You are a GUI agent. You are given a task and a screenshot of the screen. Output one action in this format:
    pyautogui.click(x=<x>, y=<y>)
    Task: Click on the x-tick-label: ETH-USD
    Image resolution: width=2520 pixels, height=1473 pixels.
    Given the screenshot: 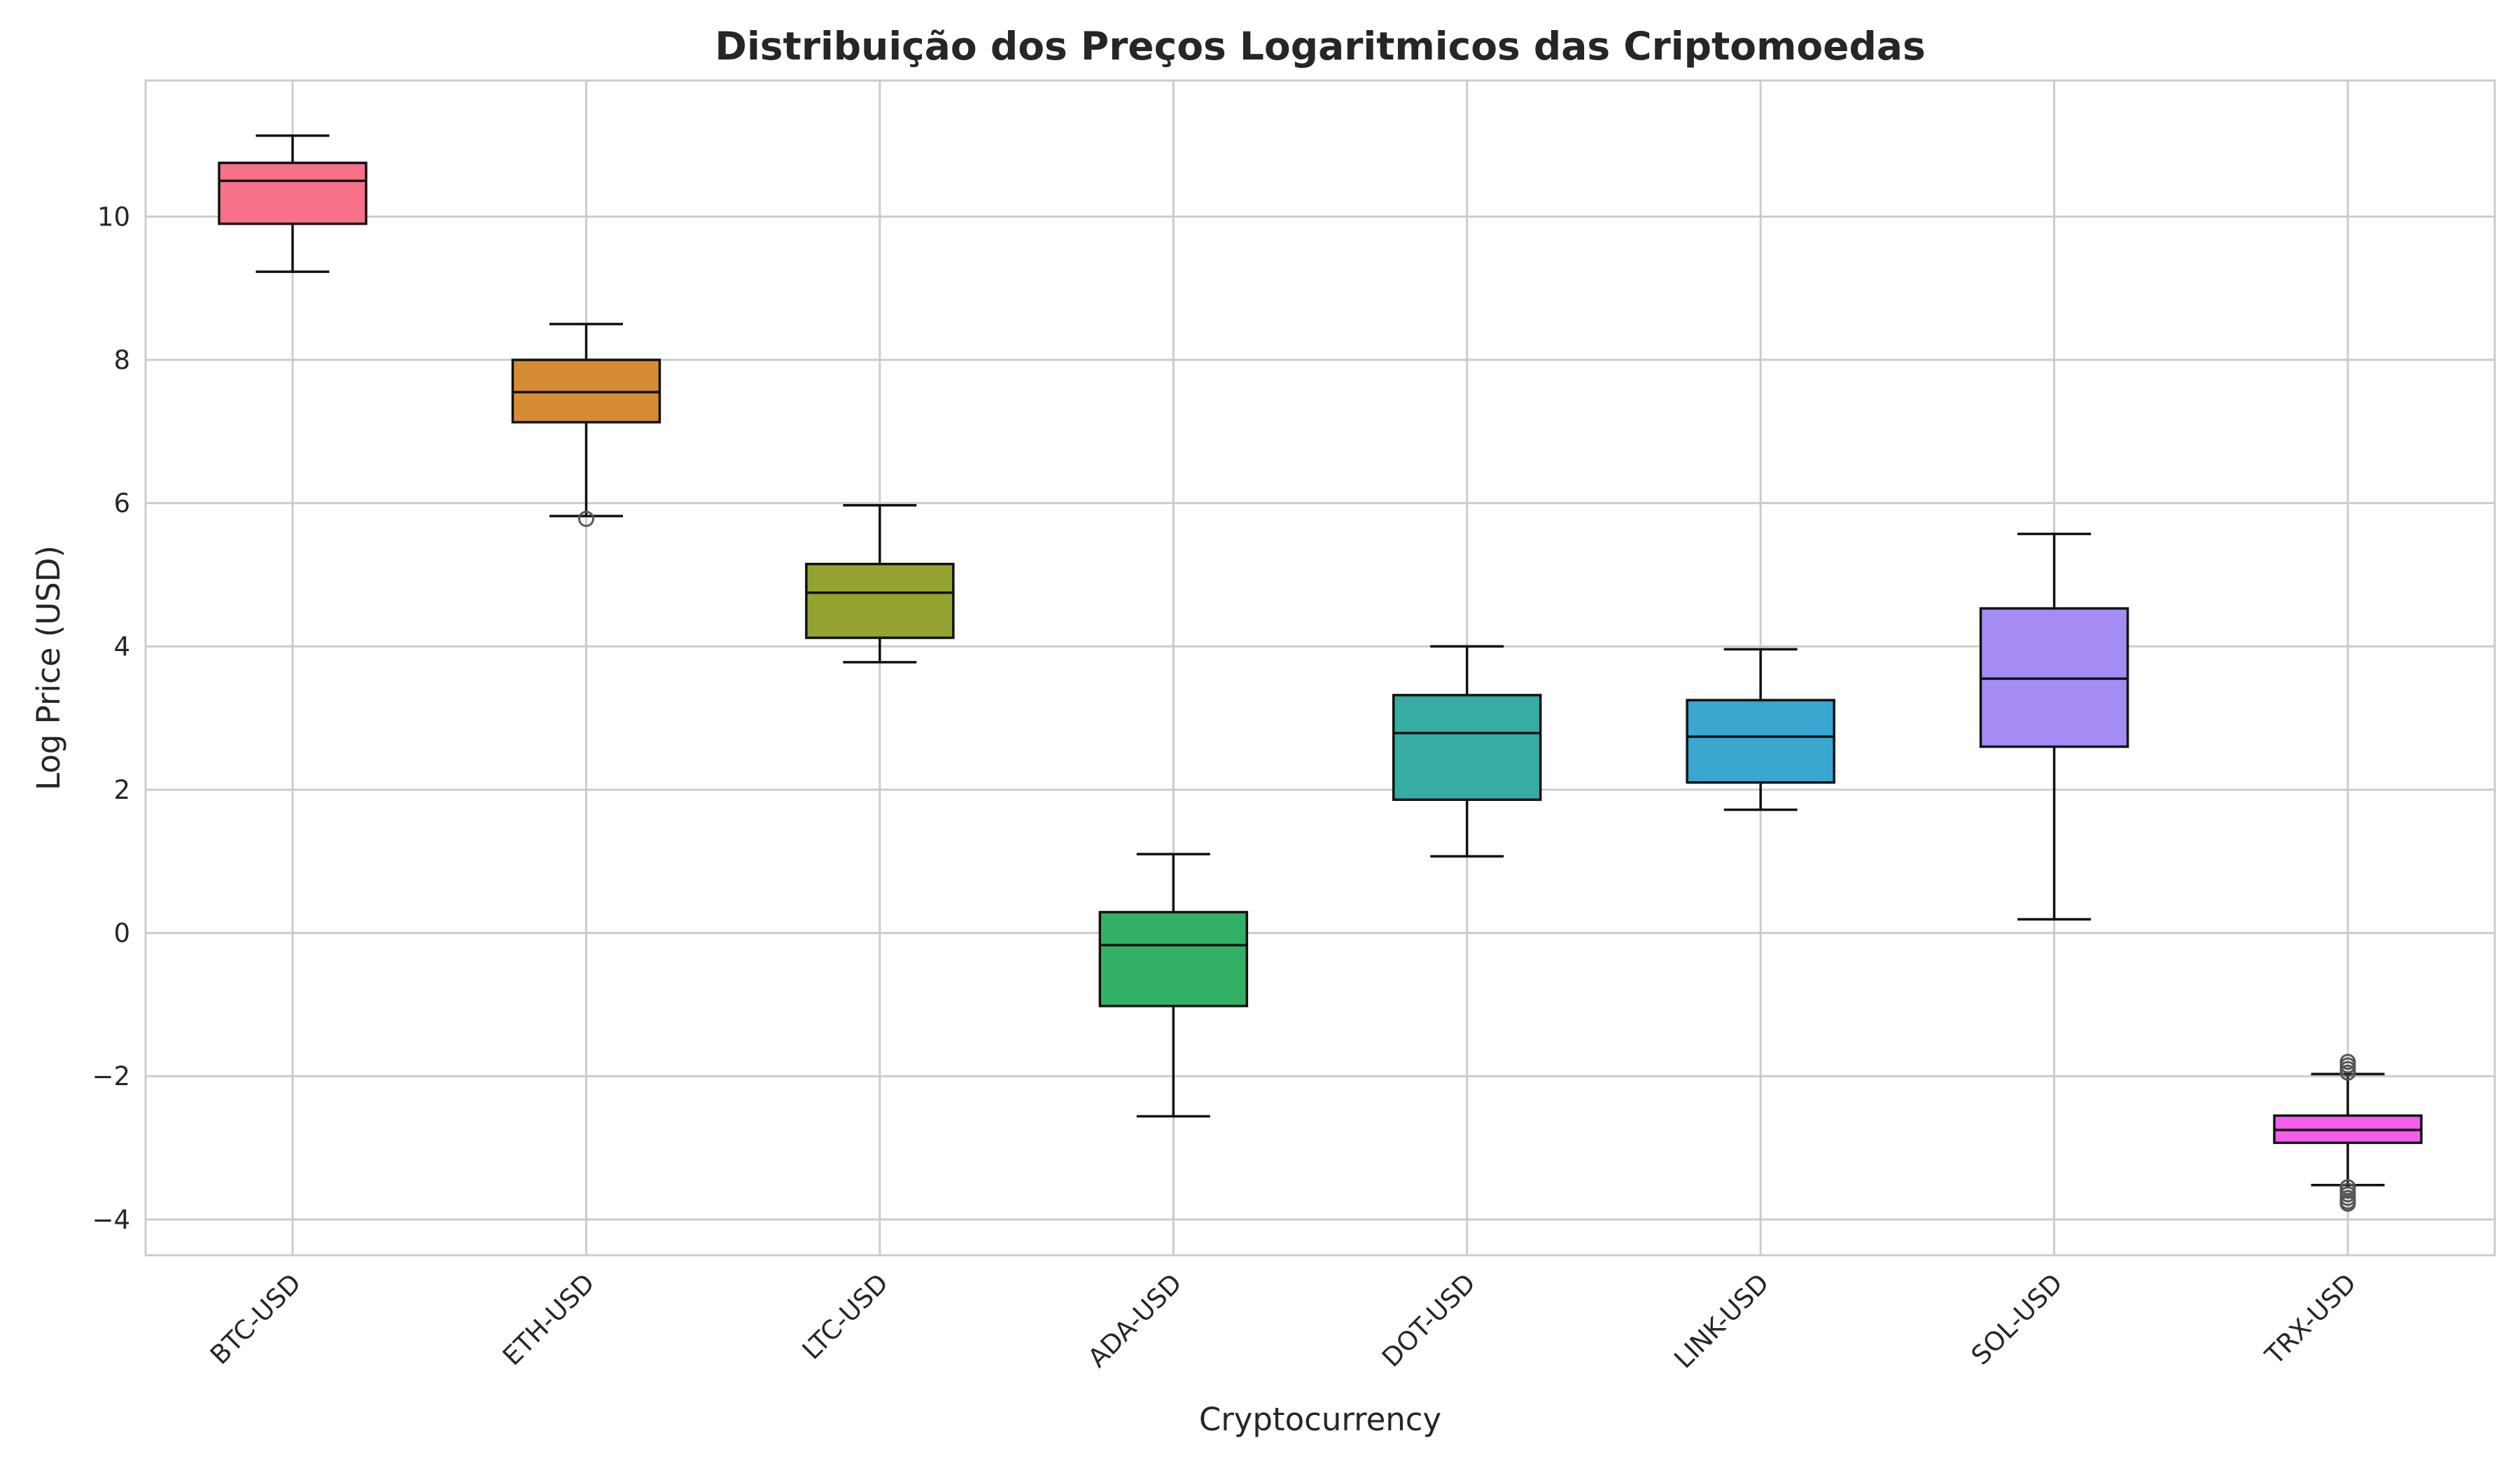 What is the action you would take?
    pyautogui.click(x=549, y=1319)
    